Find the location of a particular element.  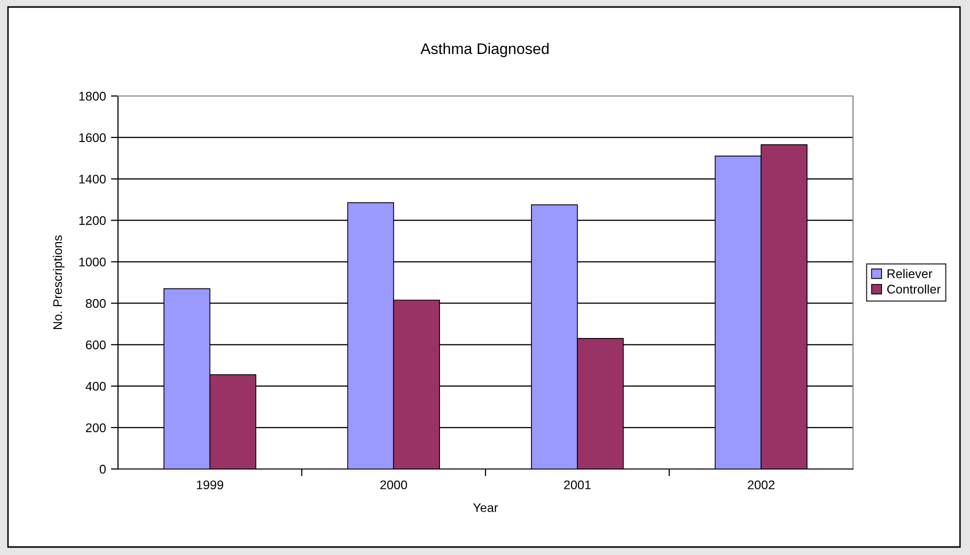

x-tick-label: 2000 is located at coordinates (394, 485).